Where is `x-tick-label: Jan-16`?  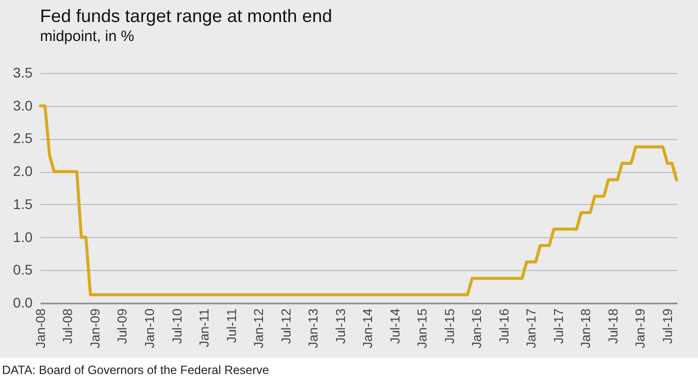 x-tick-label: Jan-16 is located at coordinates (476, 328).